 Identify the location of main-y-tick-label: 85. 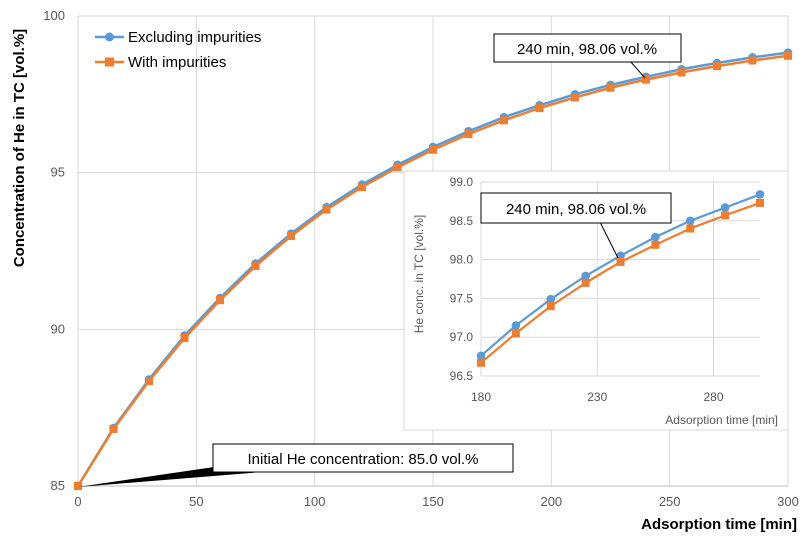
(58, 485).